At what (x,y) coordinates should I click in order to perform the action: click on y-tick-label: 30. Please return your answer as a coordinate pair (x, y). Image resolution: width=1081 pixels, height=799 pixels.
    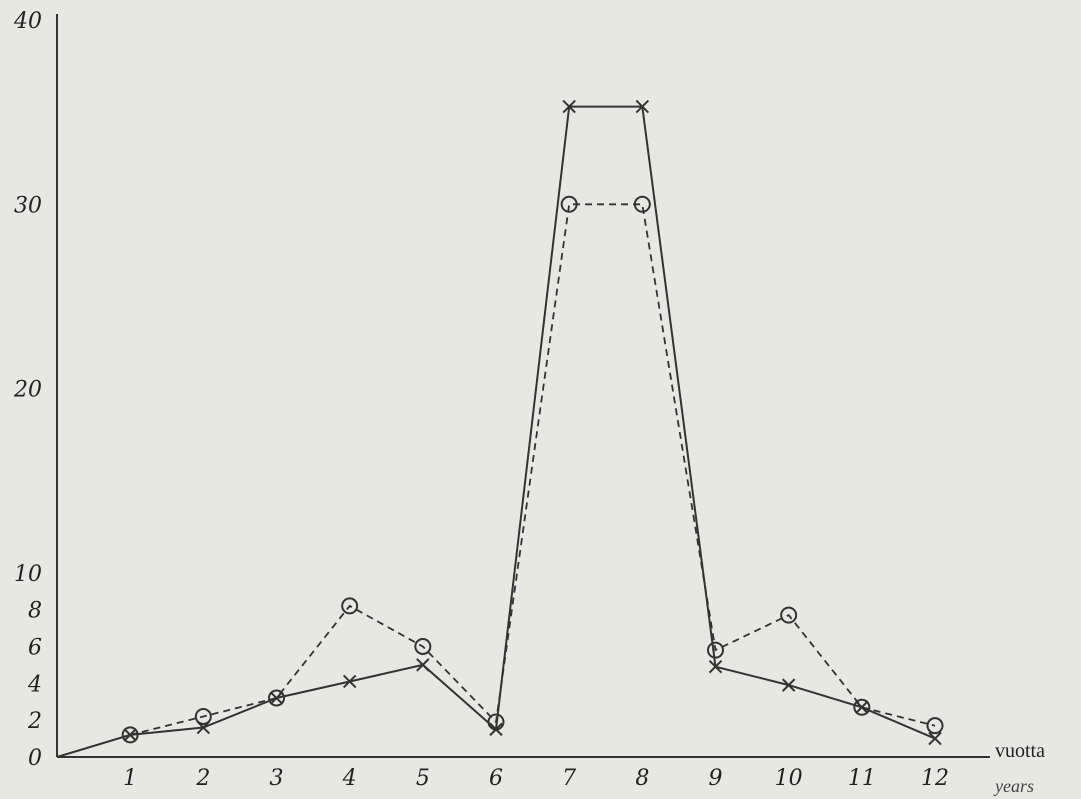
    Looking at the image, I should click on (28, 205).